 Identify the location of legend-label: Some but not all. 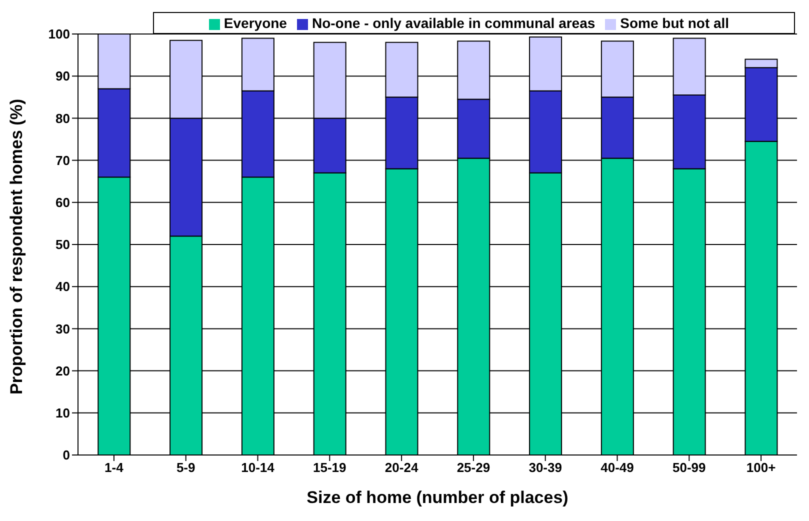
(675, 23).